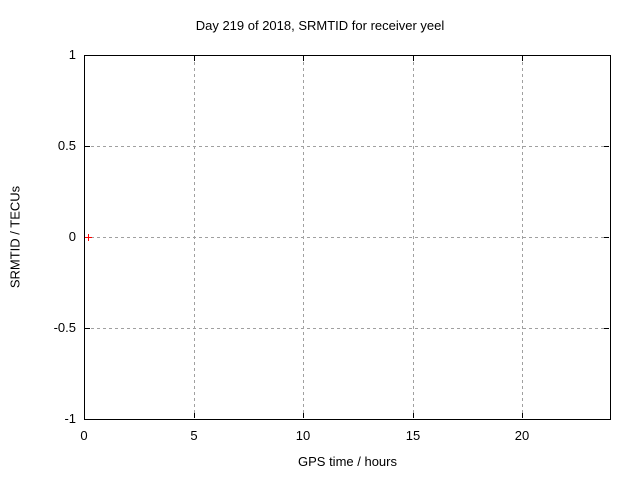  I want to click on y-tick-label: -1, so click(70, 418).